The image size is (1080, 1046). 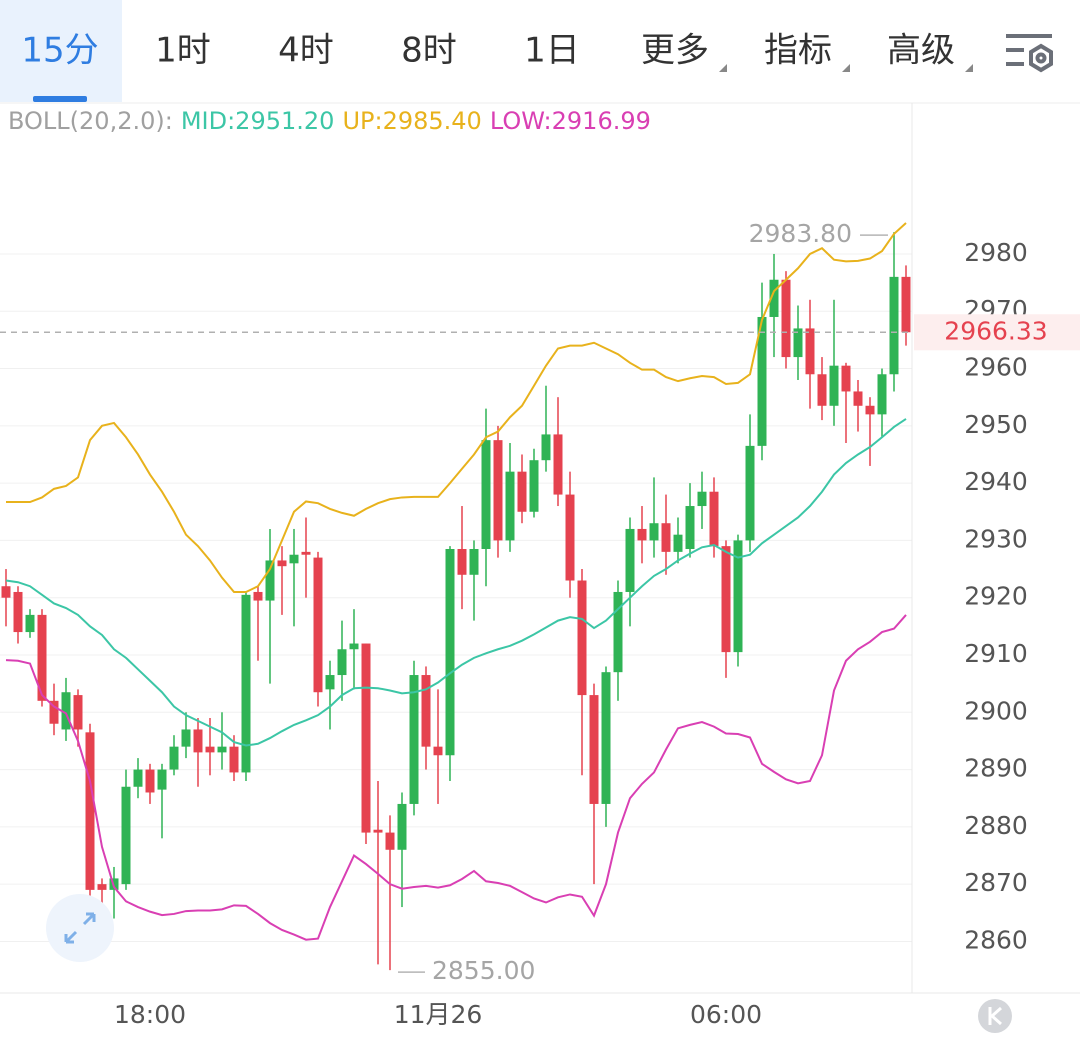 What do you see at coordinates (996, 252) in the screenshot?
I see `y-tick-label: 2980` at bounding box center [996, 252].